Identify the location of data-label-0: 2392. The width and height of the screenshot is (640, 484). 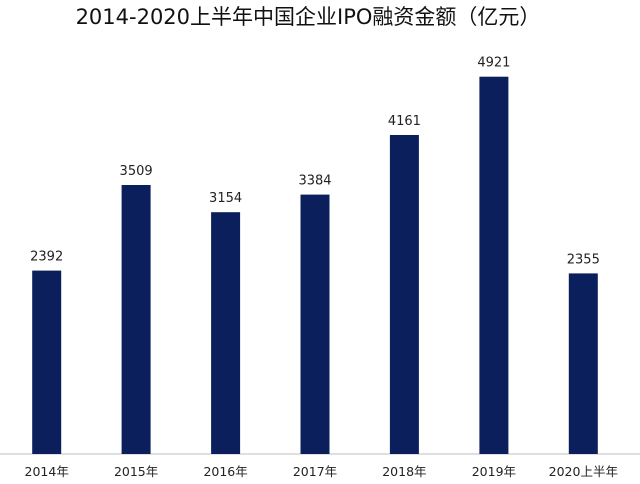
(46, 257).